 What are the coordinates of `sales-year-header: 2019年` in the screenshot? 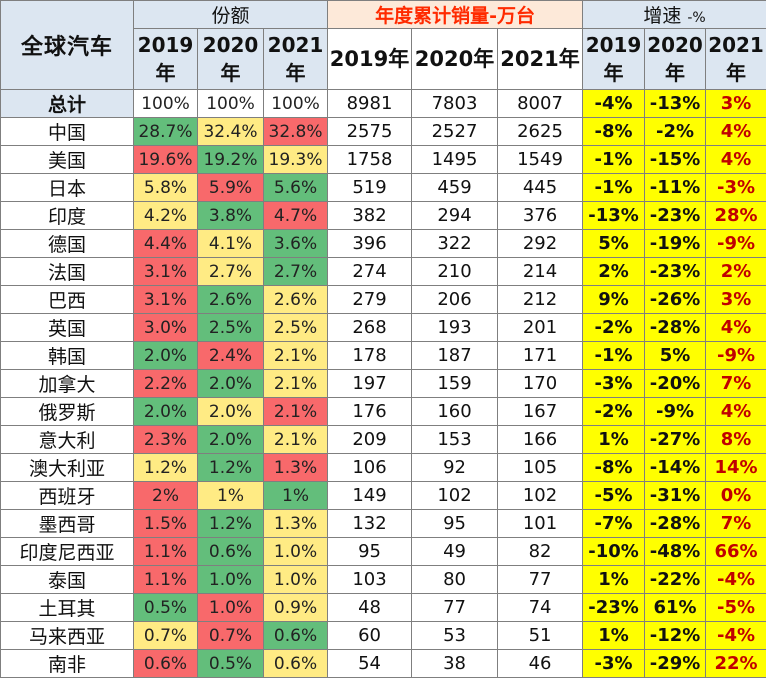 It's located at (370, 59).